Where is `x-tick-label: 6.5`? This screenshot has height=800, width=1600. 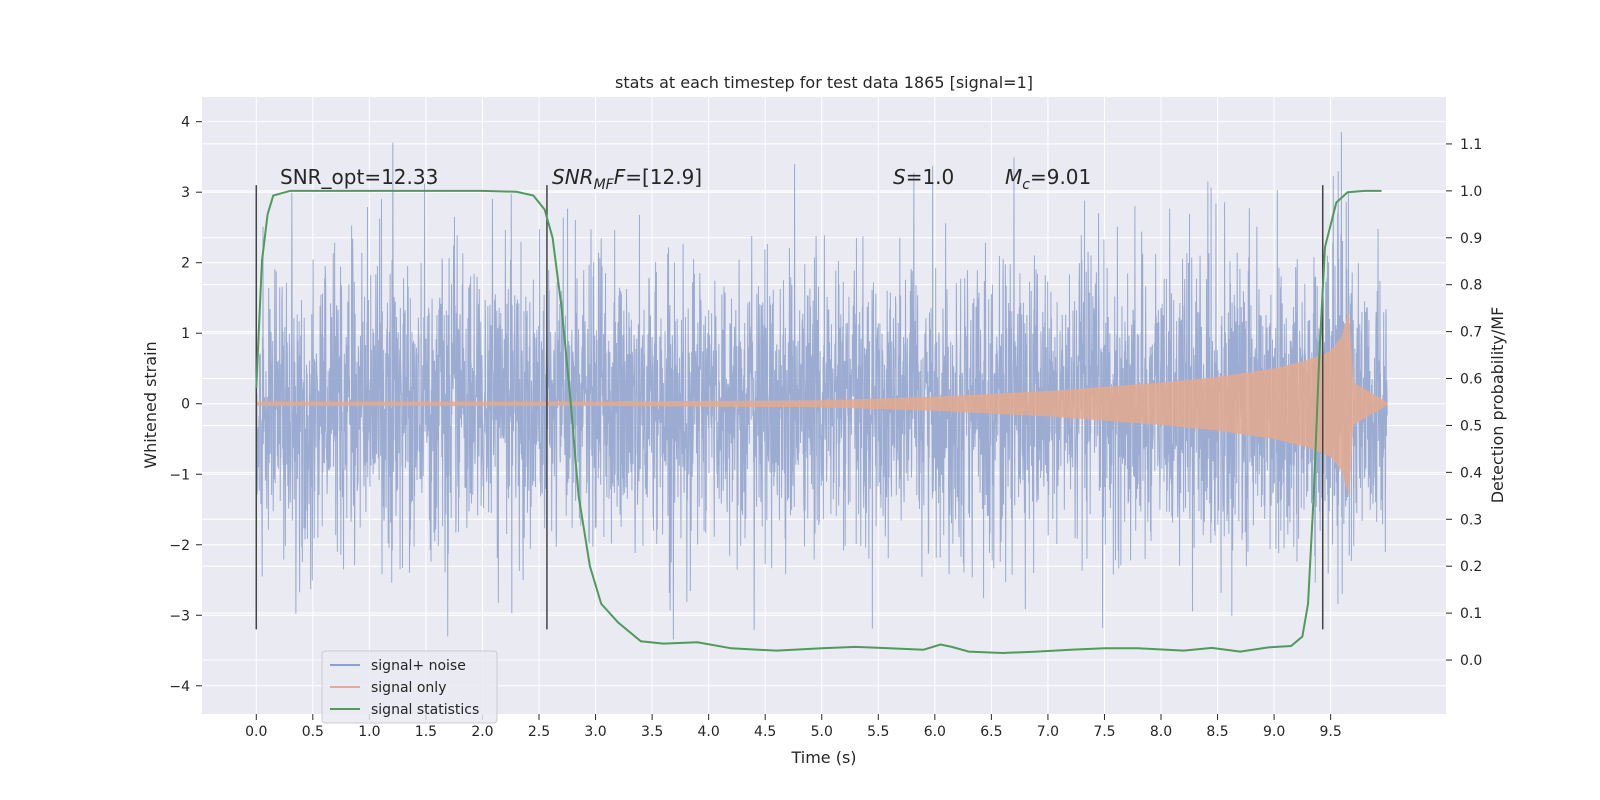
x-tick-label: 6.5 is located at coordinates (991, 732).